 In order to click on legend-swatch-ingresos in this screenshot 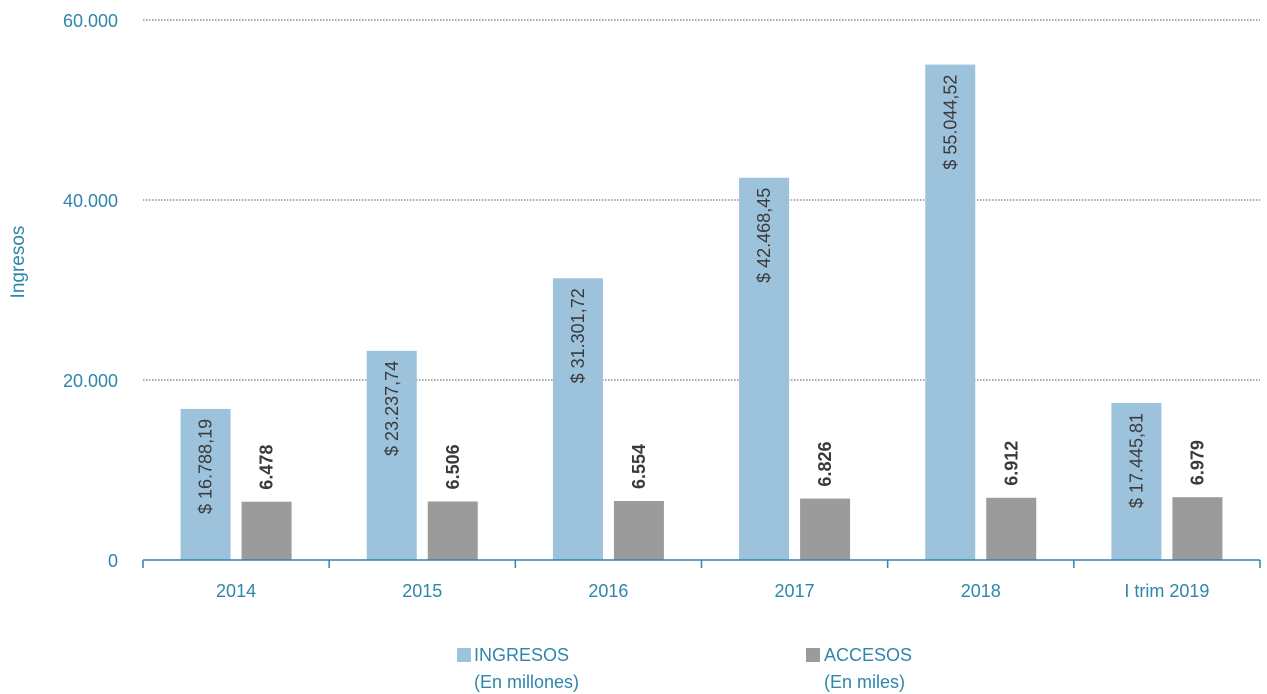, I will do `click(464, 655)`.